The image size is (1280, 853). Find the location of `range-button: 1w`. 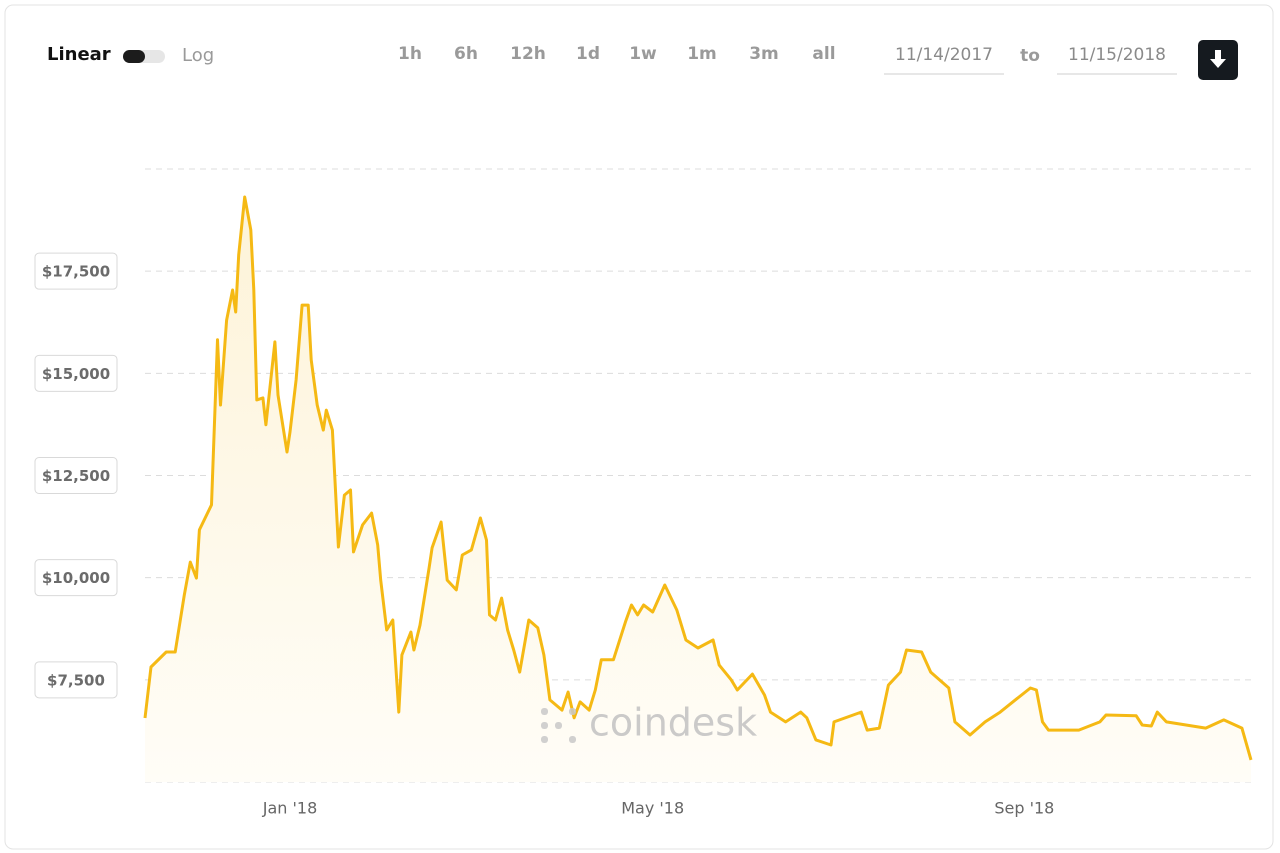

range-button: 1w is located at coordinates (643, 54).